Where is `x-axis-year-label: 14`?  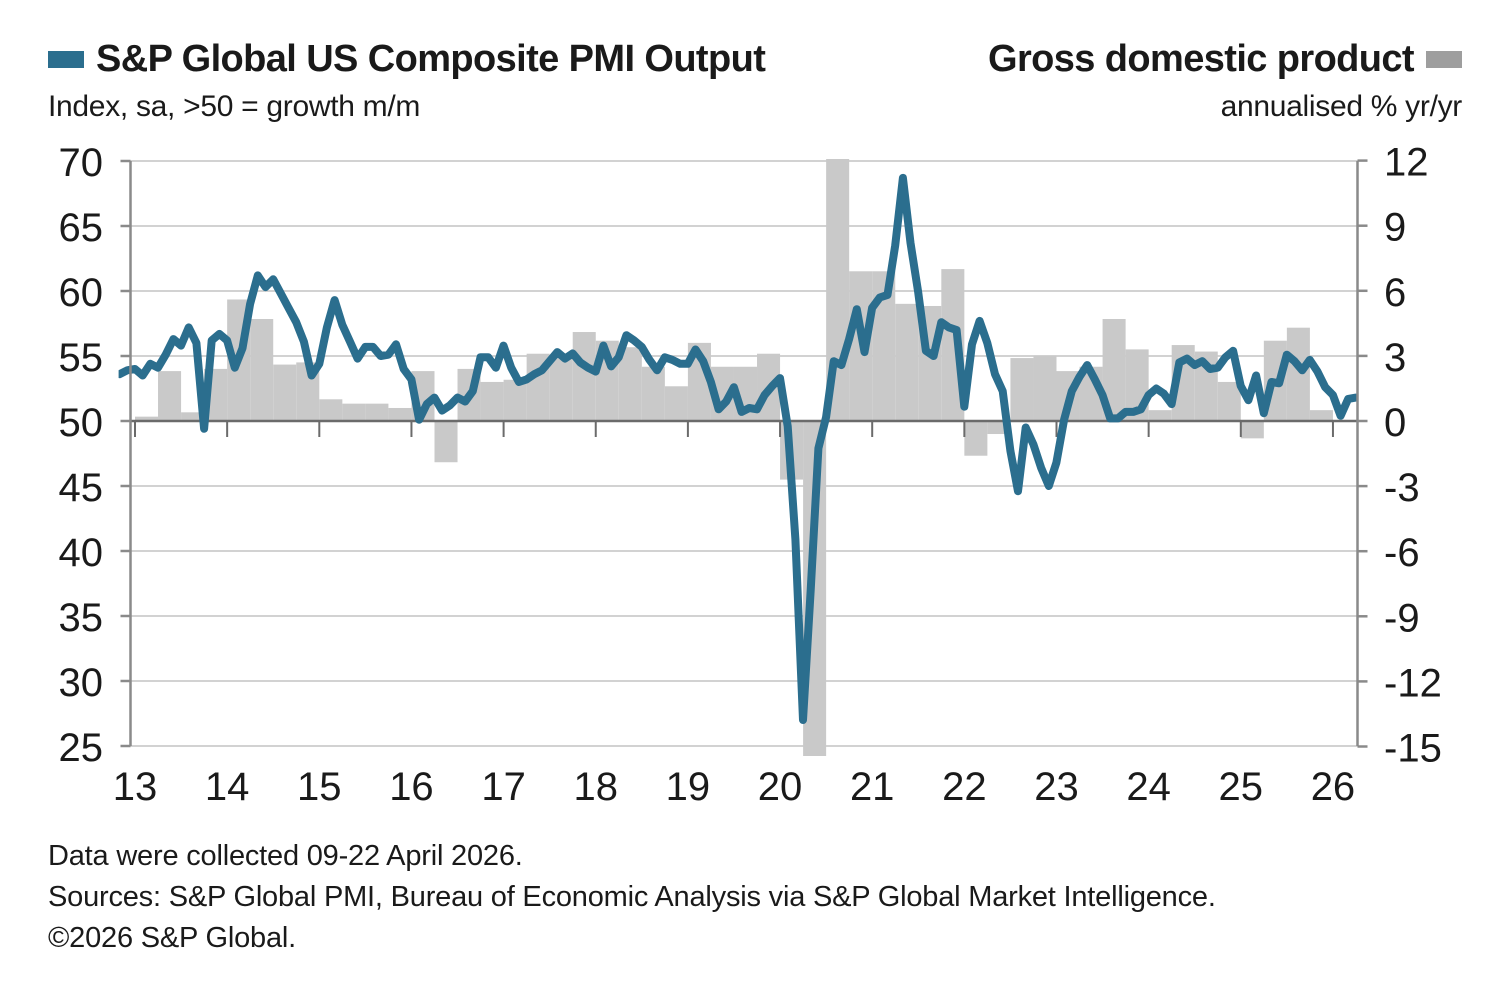
x-axis-year-label: 14 is located at coordinates (227, 787).